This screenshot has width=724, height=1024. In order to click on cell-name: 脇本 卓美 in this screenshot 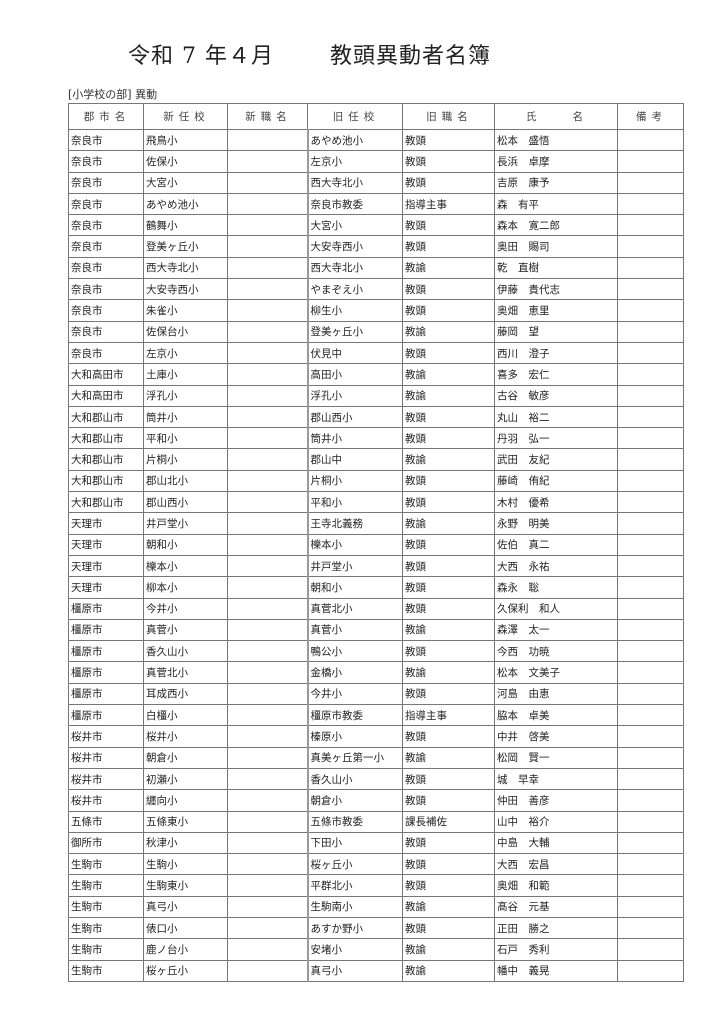, I will do `click(556, 715)`.